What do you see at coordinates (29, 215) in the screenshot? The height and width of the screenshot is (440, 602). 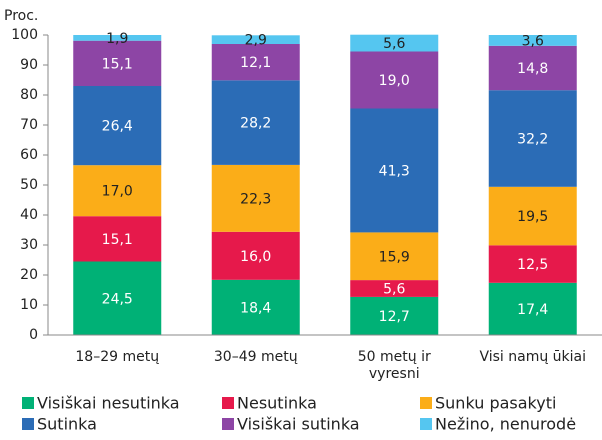 I see `y-tick-label: 40` at bounding box center [29, 215].